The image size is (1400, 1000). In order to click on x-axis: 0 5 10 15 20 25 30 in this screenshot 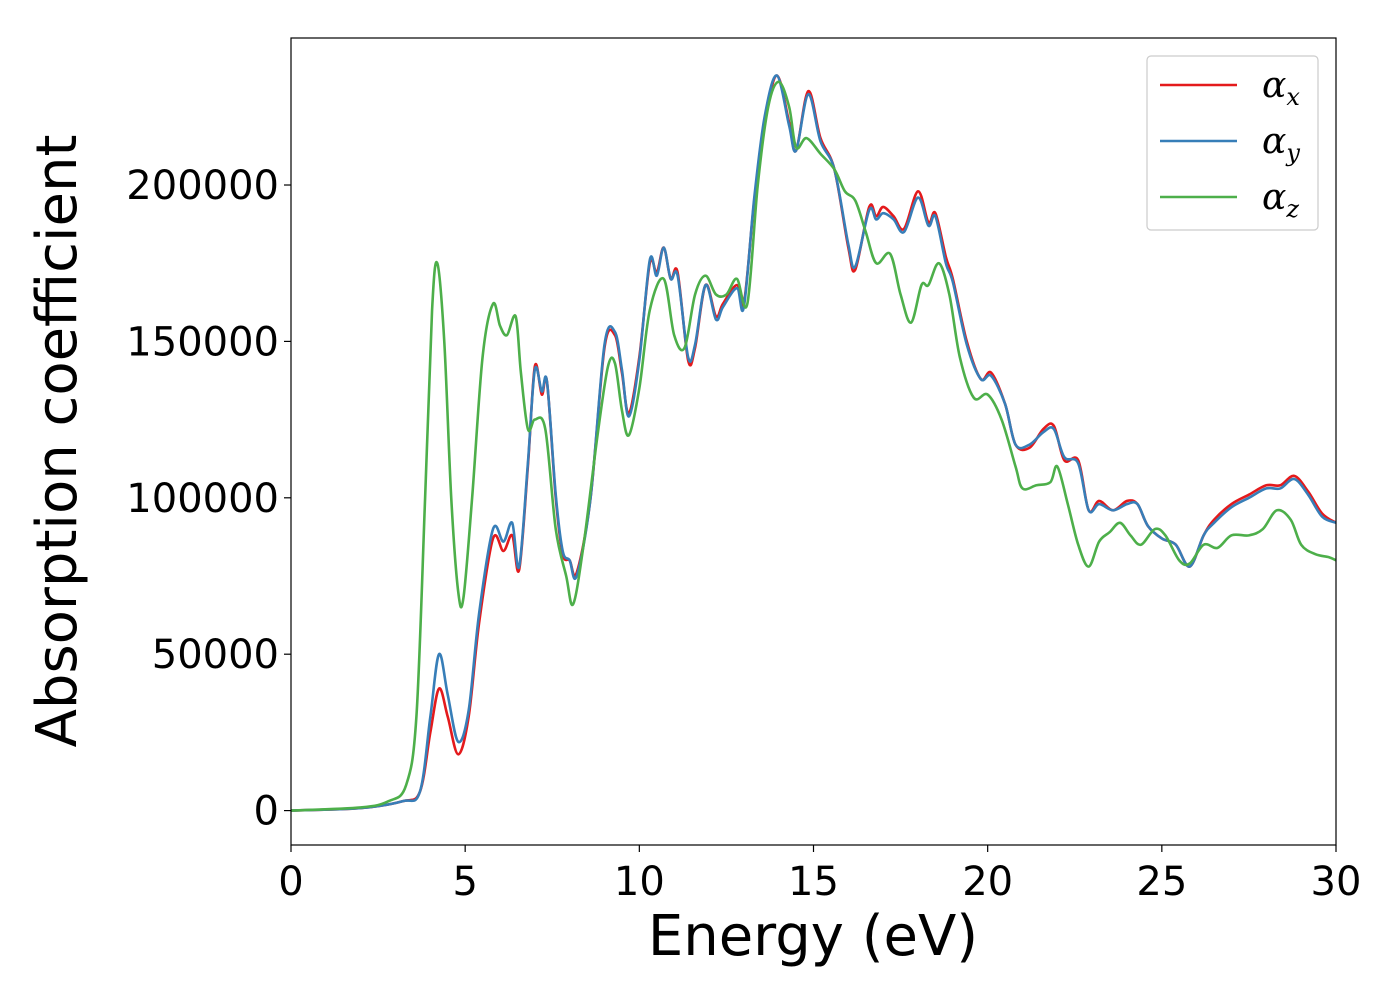, I will do `click(819, 875)`.